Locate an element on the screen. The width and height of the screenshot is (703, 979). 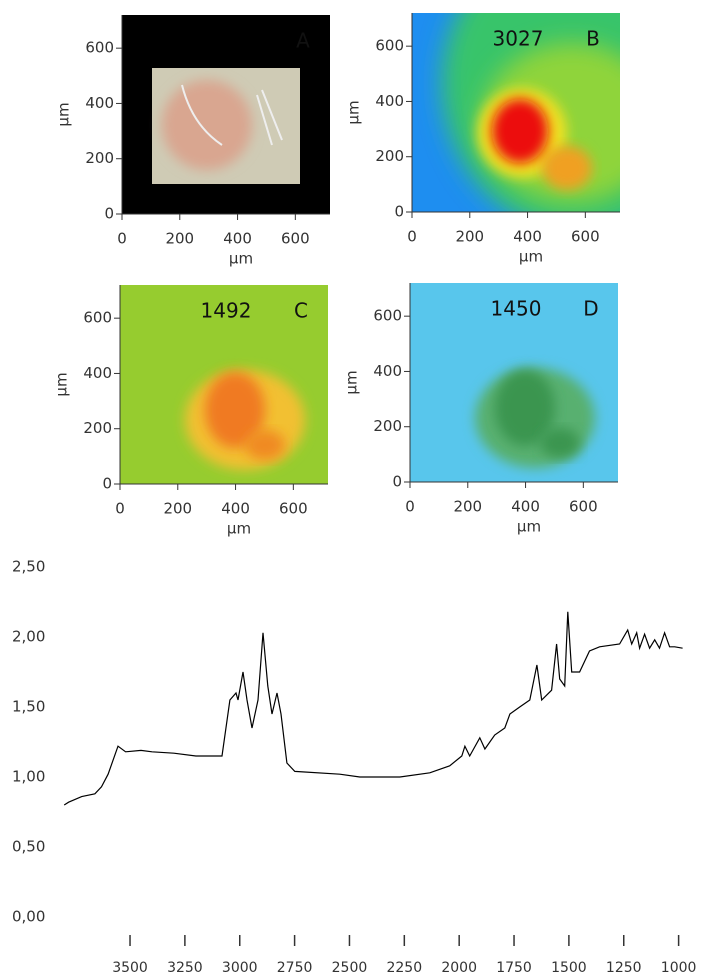
x-tick-label: 1000 is located at coordinates (679, 968).